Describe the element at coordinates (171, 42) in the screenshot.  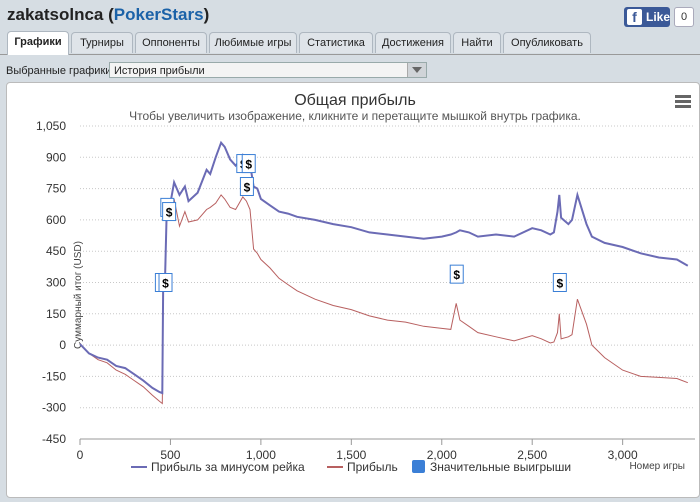
I see `tab-opponents: Оппоненты` at that location.